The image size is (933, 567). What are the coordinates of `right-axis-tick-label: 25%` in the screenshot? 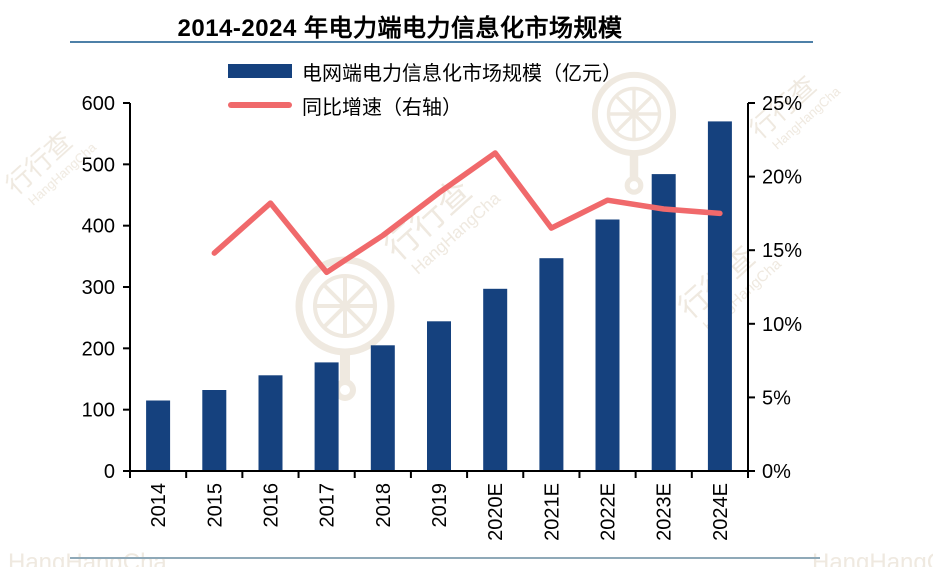 It's located at (782, 104).